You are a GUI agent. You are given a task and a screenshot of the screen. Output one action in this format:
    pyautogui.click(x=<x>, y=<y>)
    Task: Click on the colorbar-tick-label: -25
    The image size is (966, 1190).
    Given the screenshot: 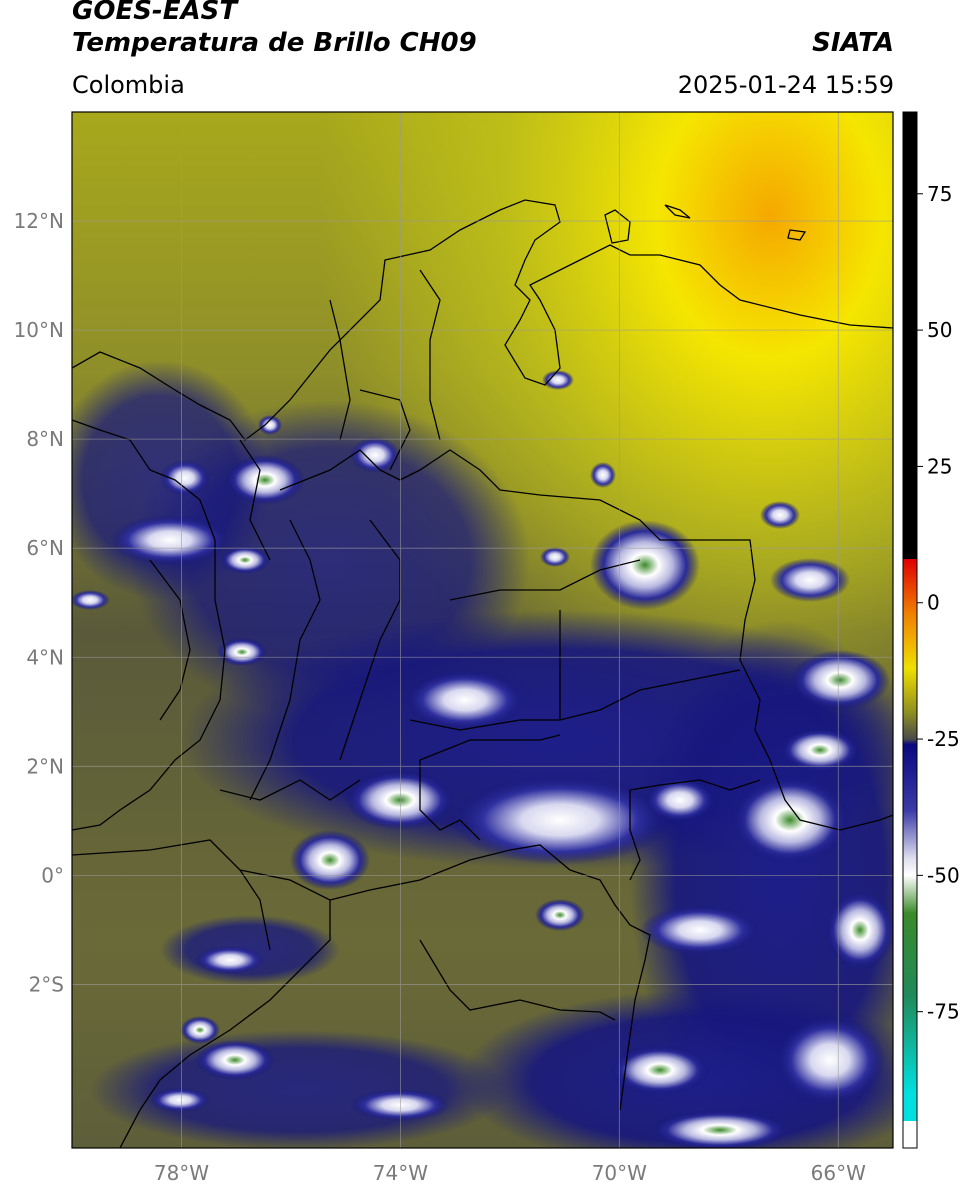 What is the action you would take?
    pyautogui.click(x=943, y=739)
    